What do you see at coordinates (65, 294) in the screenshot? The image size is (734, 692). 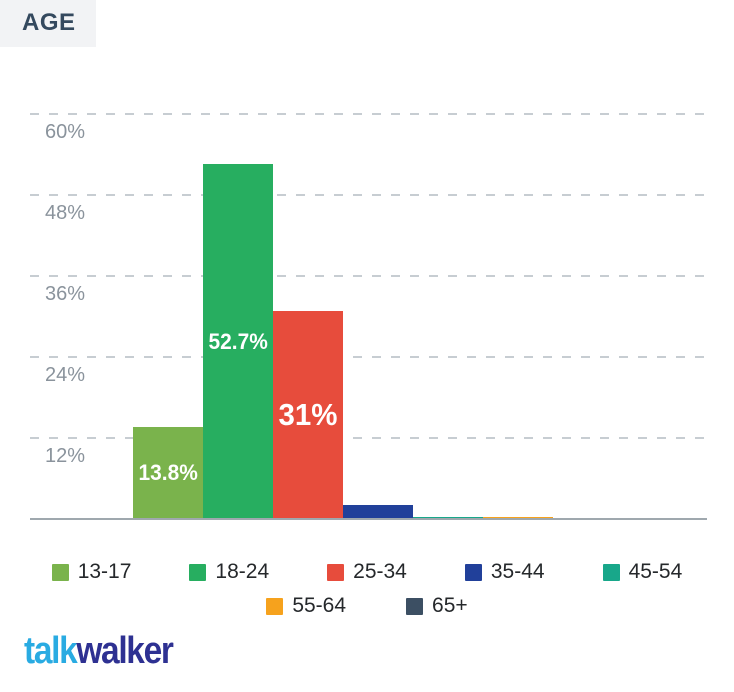 I see `y-axis-tick-label: 36%` at bounding box center [65, 294].